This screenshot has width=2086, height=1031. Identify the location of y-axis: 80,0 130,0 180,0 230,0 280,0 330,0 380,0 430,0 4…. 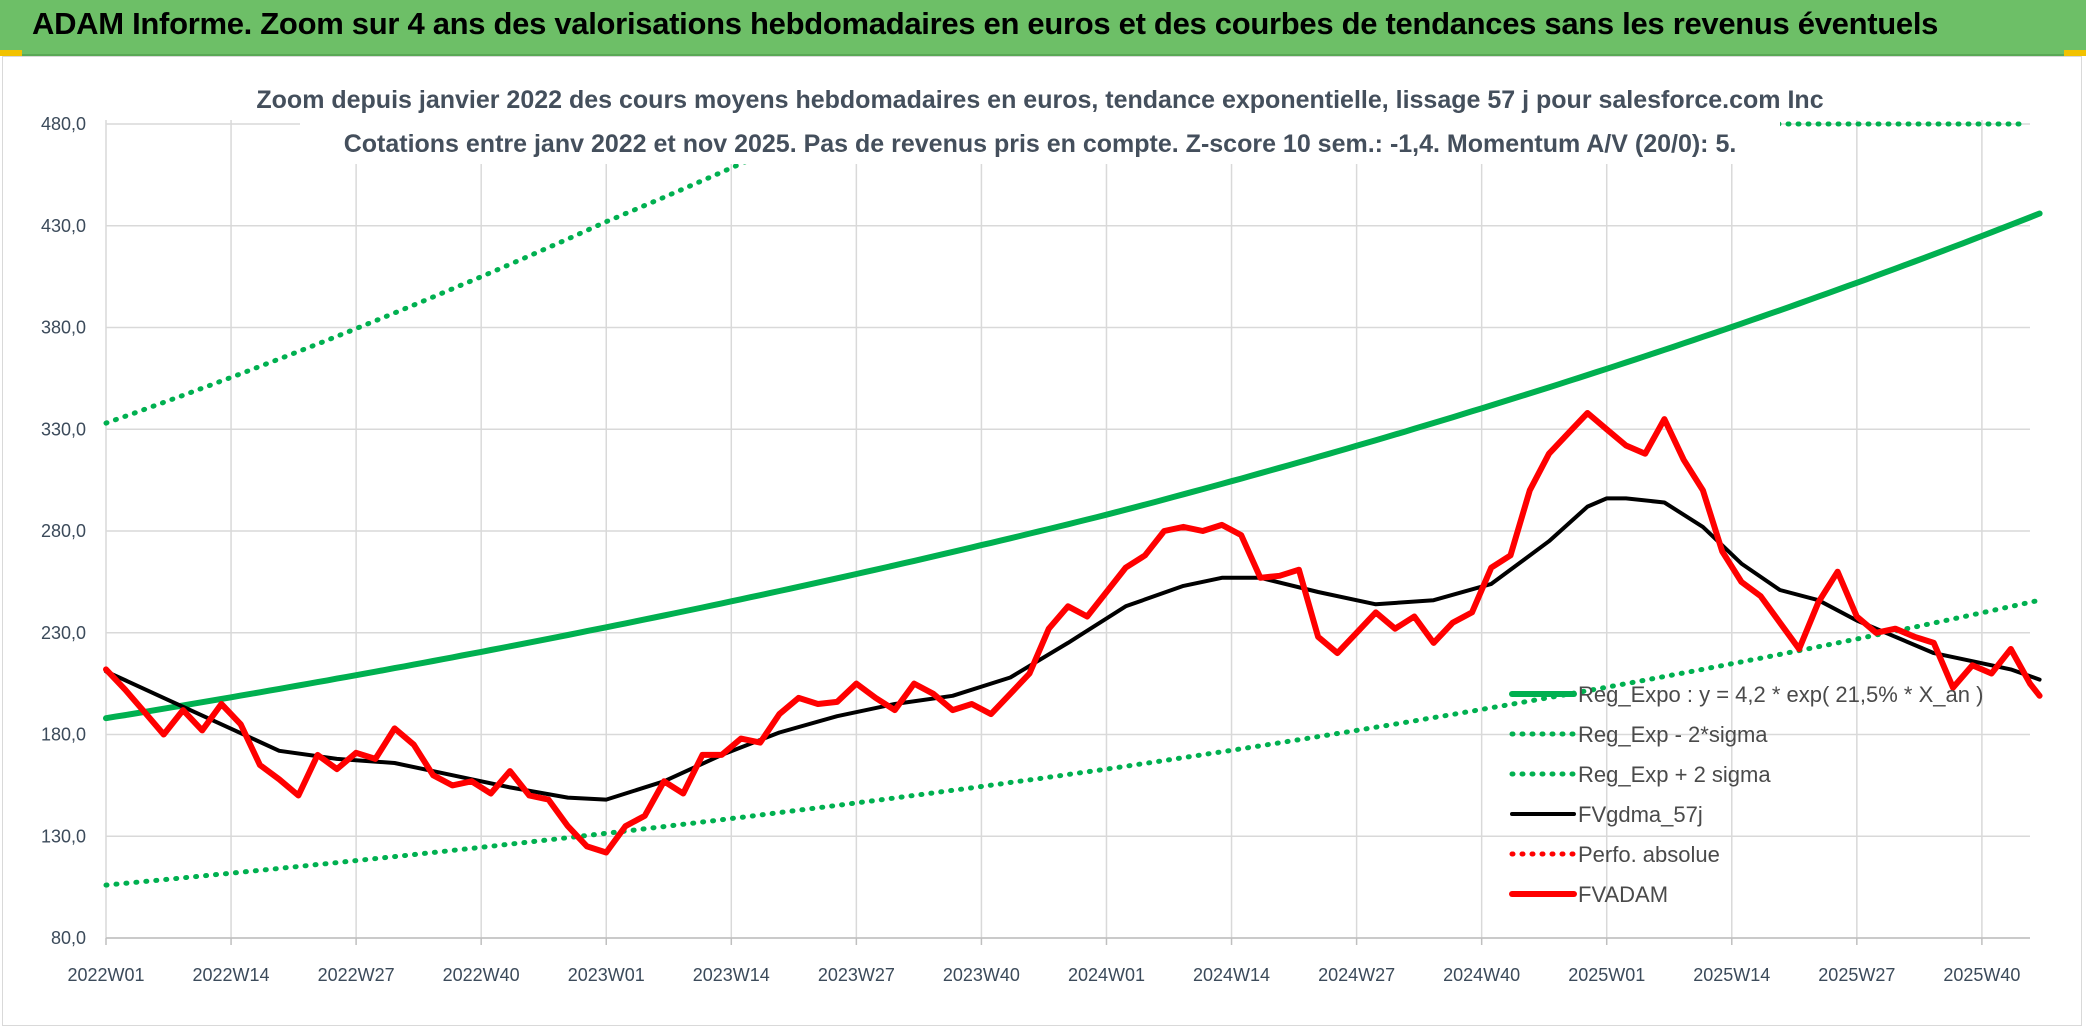
(63, 531).